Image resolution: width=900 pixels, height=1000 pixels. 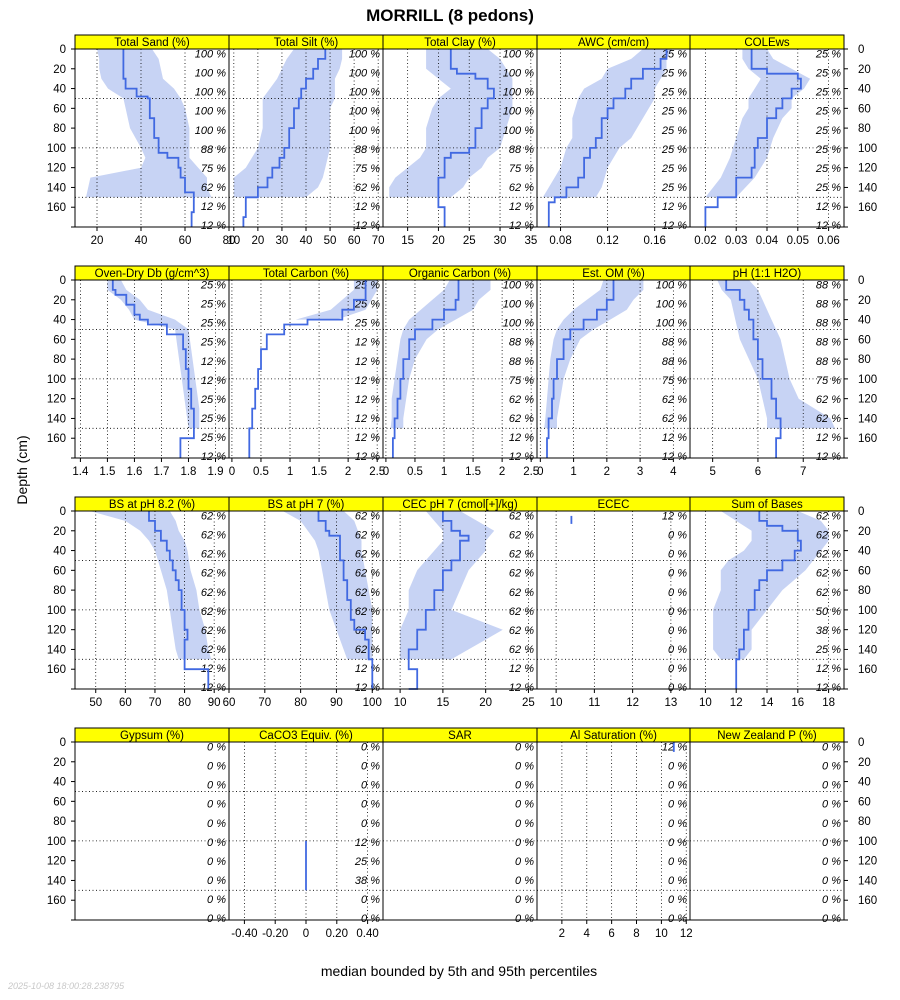 I want to click on x-tick-label: 1, so click(x=573, y=472).